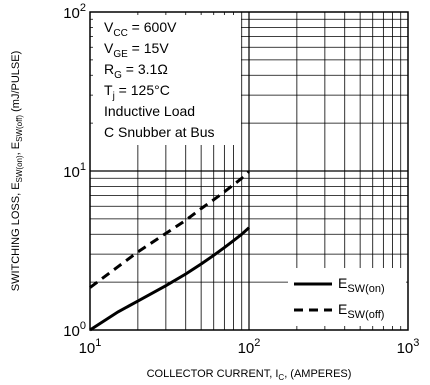 This screenshot has height=385, width=430. Describe the element at coordinates (16, 236) in the screenshot. I see `y-axis-title-part1: SWITCHING LOSS, E` at that location.